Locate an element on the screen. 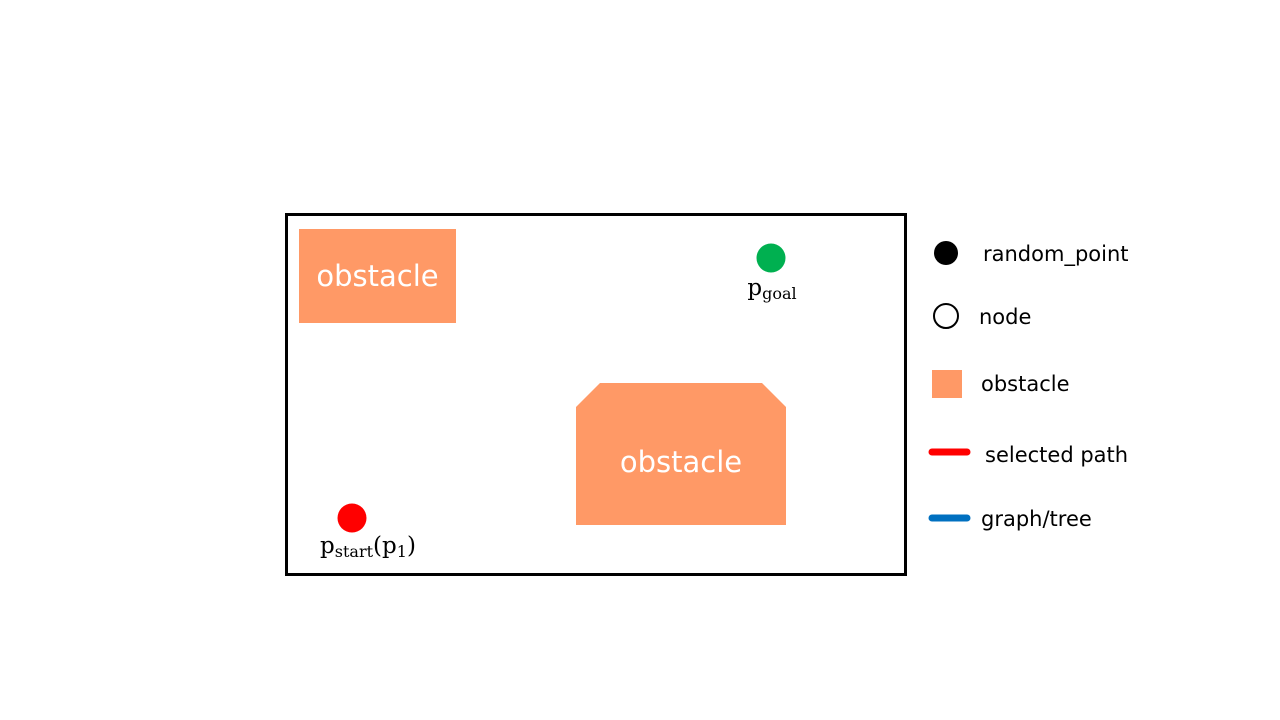 The image size is (1280, 720). start-point: pstart(p1) is located at coordinates (368, 532).